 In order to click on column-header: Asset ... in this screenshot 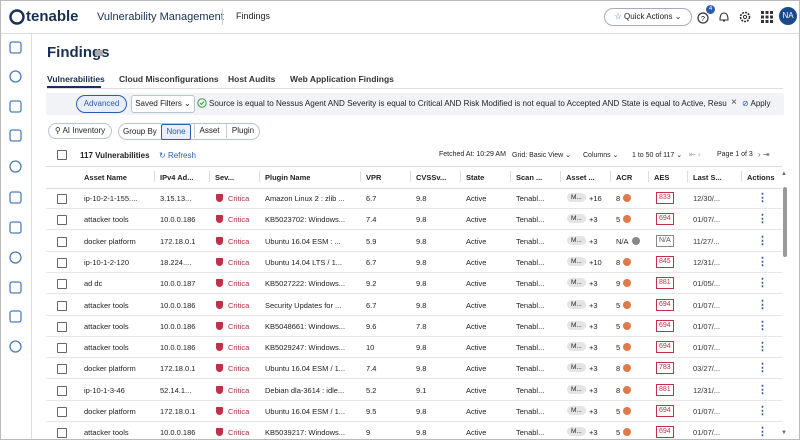, I will do `click(580, 177)`.